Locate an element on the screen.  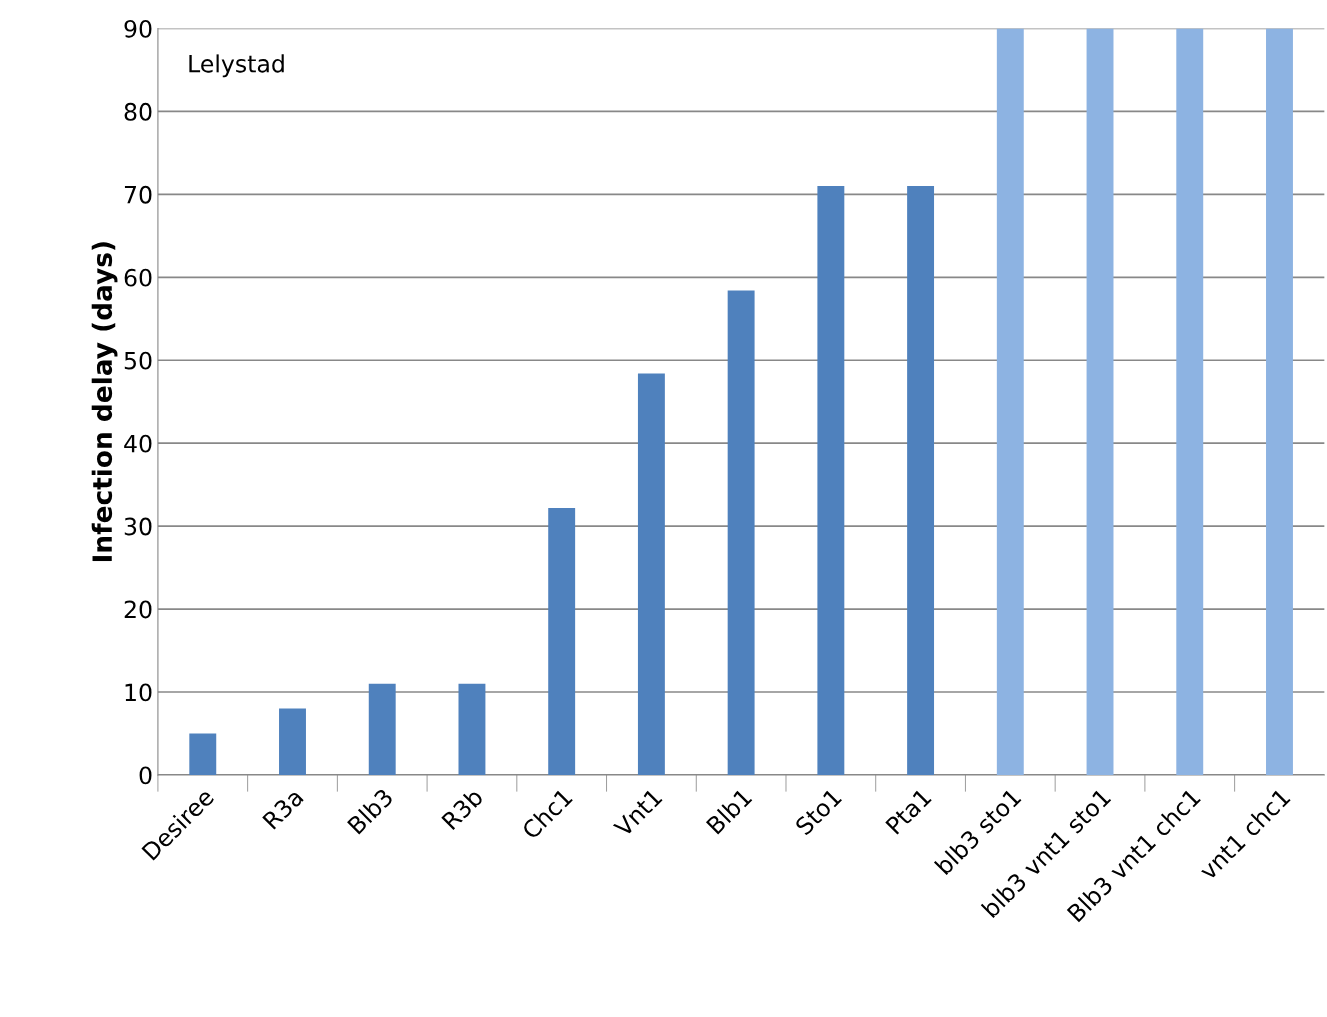
y-tick-label: 60 is located at coordinates (138, 277).